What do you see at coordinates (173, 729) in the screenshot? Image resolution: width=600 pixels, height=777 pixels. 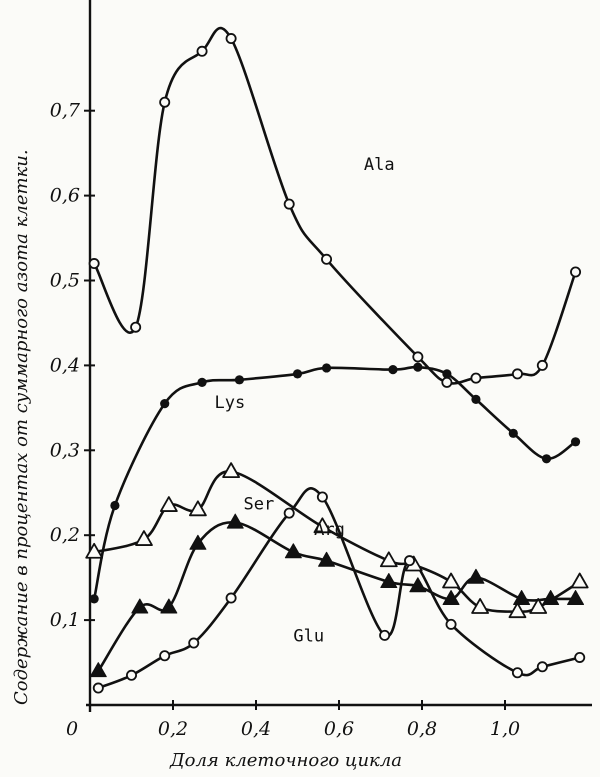 I see `x-tick-label: 0,2` at bounding box center [173, 729].